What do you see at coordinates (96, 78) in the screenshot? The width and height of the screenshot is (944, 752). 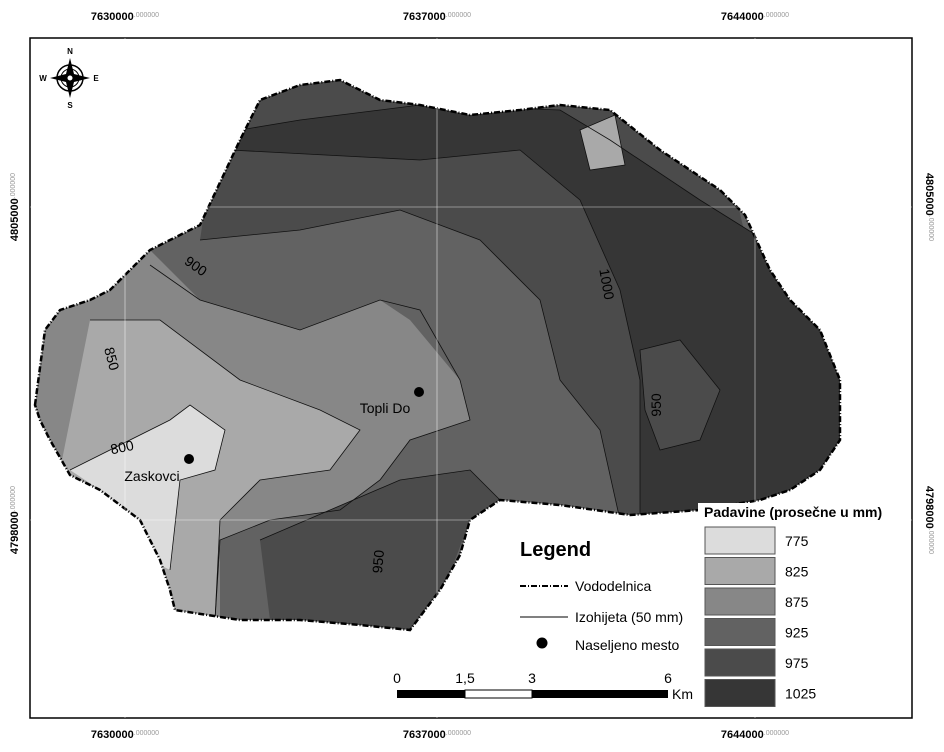 I see `compass-e: E` at bounding box center [96, 78].